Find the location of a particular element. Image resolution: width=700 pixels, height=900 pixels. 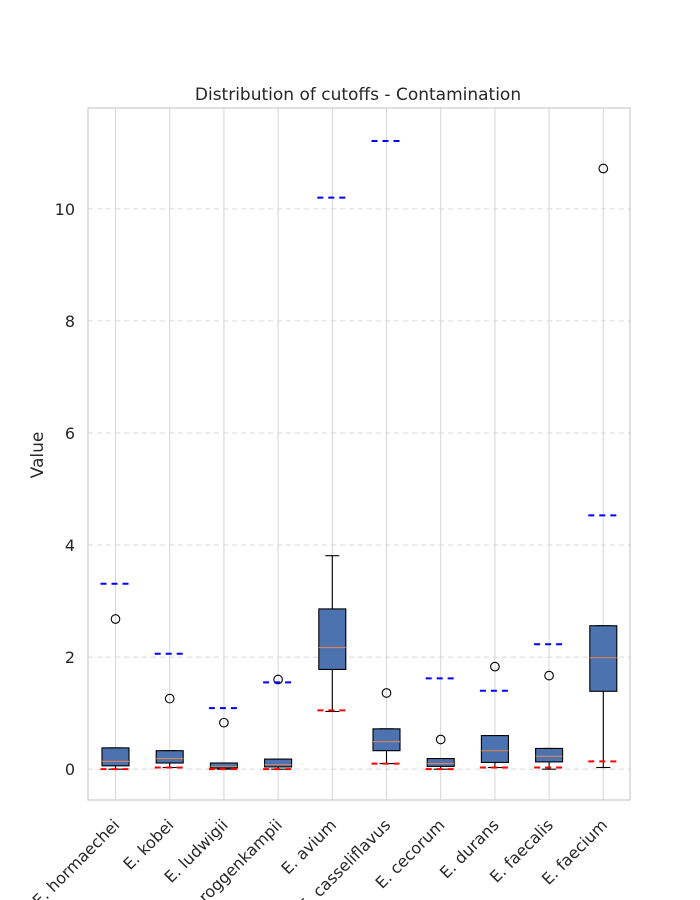

y-tick-label: 2 is located at coordinates (70, 657).